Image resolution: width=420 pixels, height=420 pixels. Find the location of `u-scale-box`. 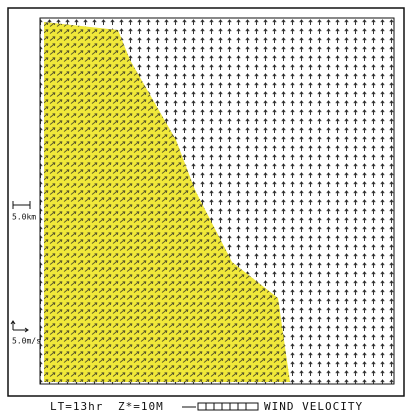

u-scale-box is located at coordinates (220, 406).